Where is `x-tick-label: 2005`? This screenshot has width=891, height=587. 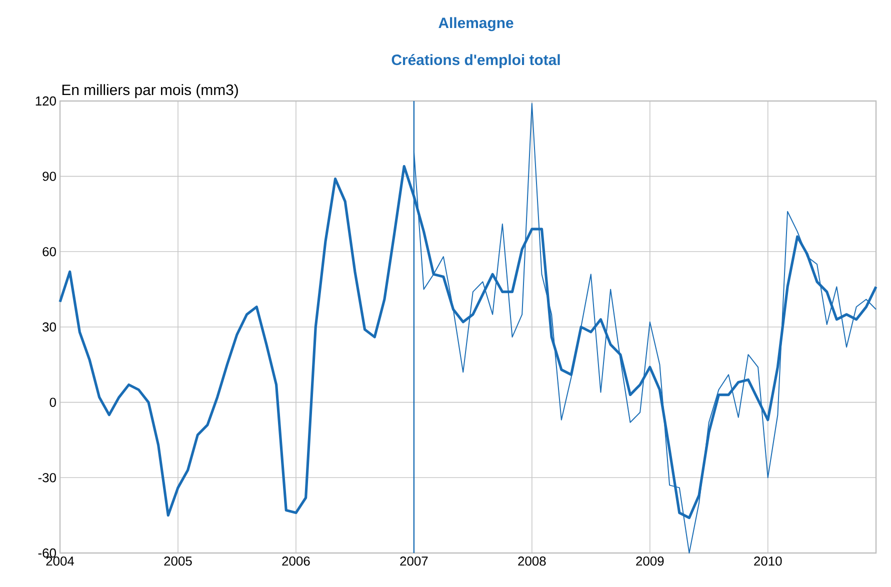
x-tick-label: 2005 is located at coordinates (178, 561).